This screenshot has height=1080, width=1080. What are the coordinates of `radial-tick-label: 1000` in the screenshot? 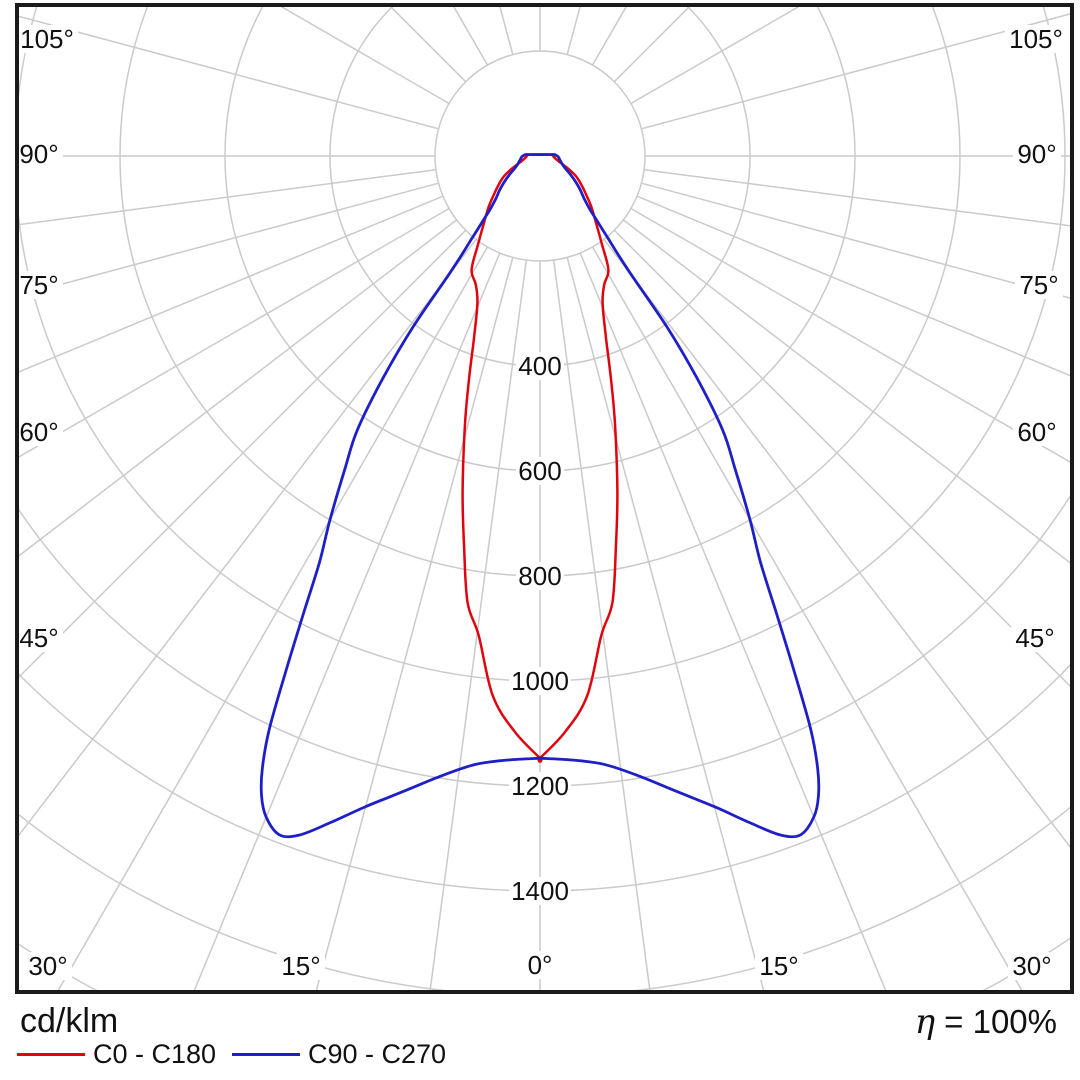 It's located at (540, 681).